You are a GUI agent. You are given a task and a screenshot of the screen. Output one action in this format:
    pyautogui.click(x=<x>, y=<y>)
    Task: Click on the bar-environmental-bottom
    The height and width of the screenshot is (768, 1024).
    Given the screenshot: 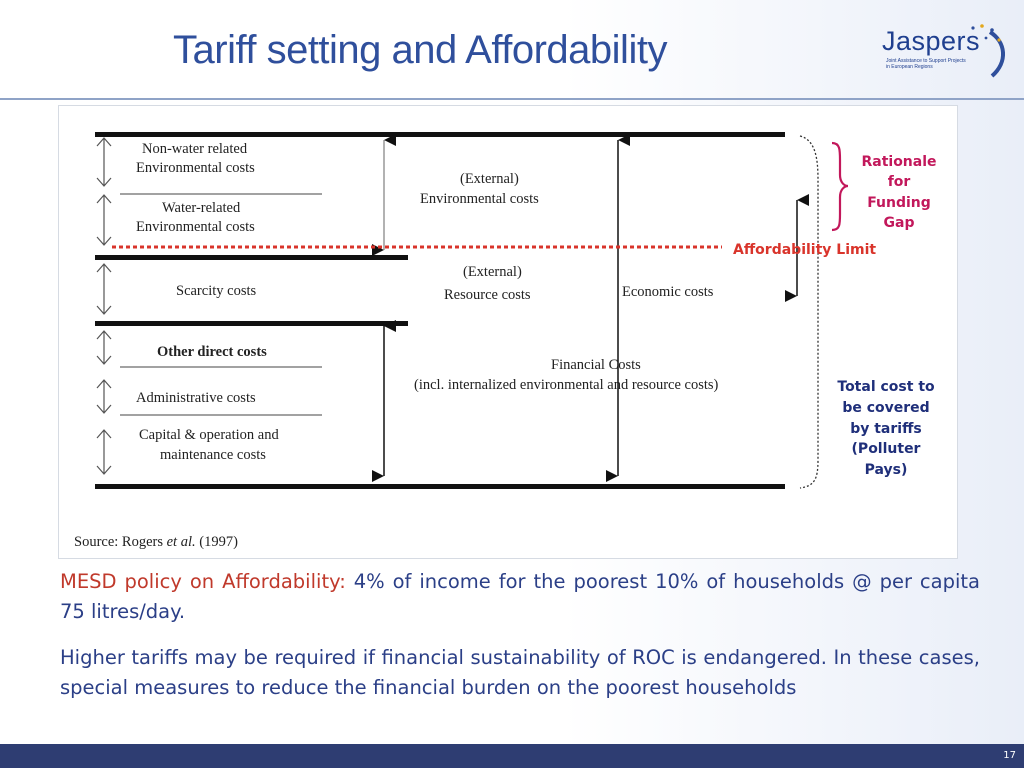 What is the action you would take?
    pyautogui.click(x=251, y=257)
    